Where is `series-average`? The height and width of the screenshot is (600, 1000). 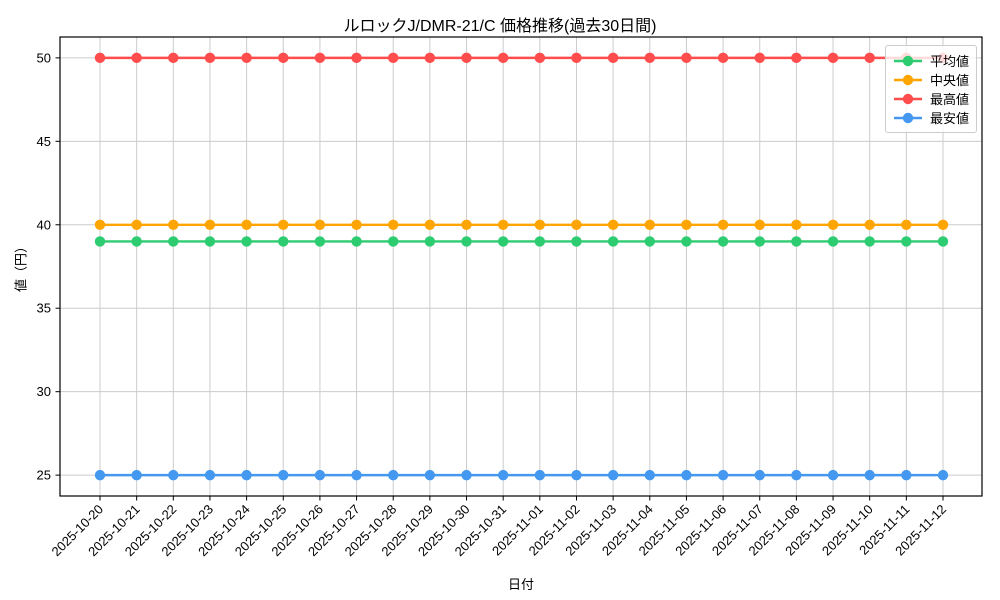 series-average is located at coordinates (521, 241).